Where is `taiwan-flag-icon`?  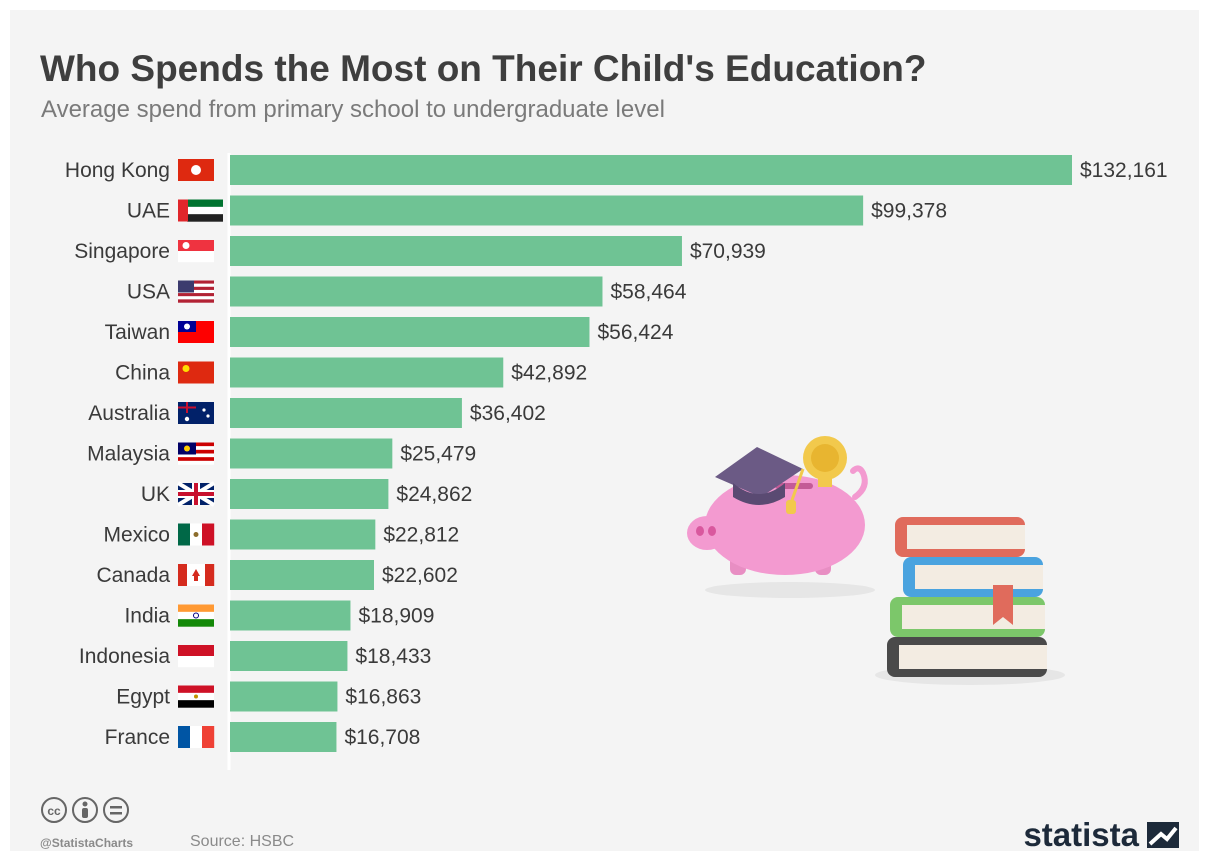 taiwan-flag-icon is located at coordinates (196, 332).